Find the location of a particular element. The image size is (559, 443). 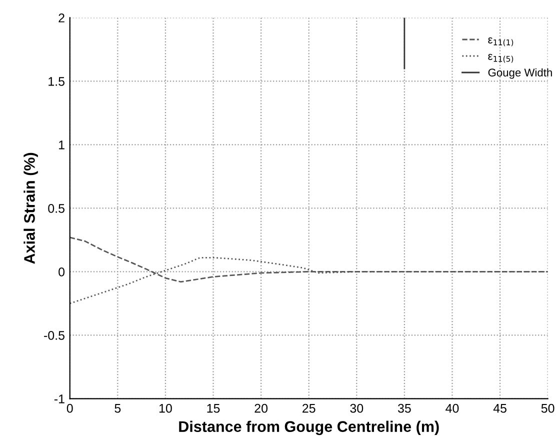

x-tick-label: 0 is located at coordinates (69, 408).